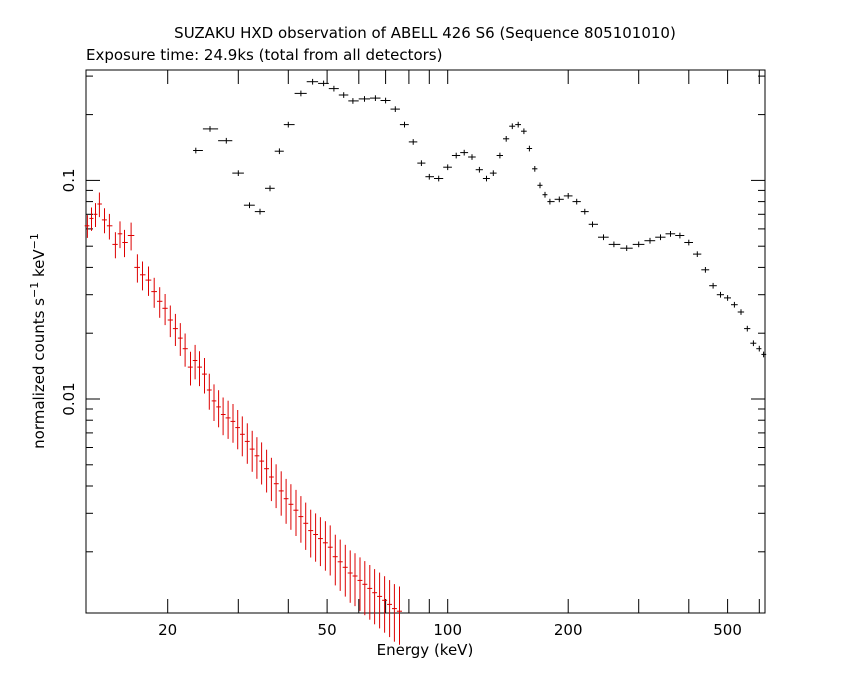  Describe the element at coordinates (69, 398) in the screenshot. I see `y-tick-label: 0.01` at that location.